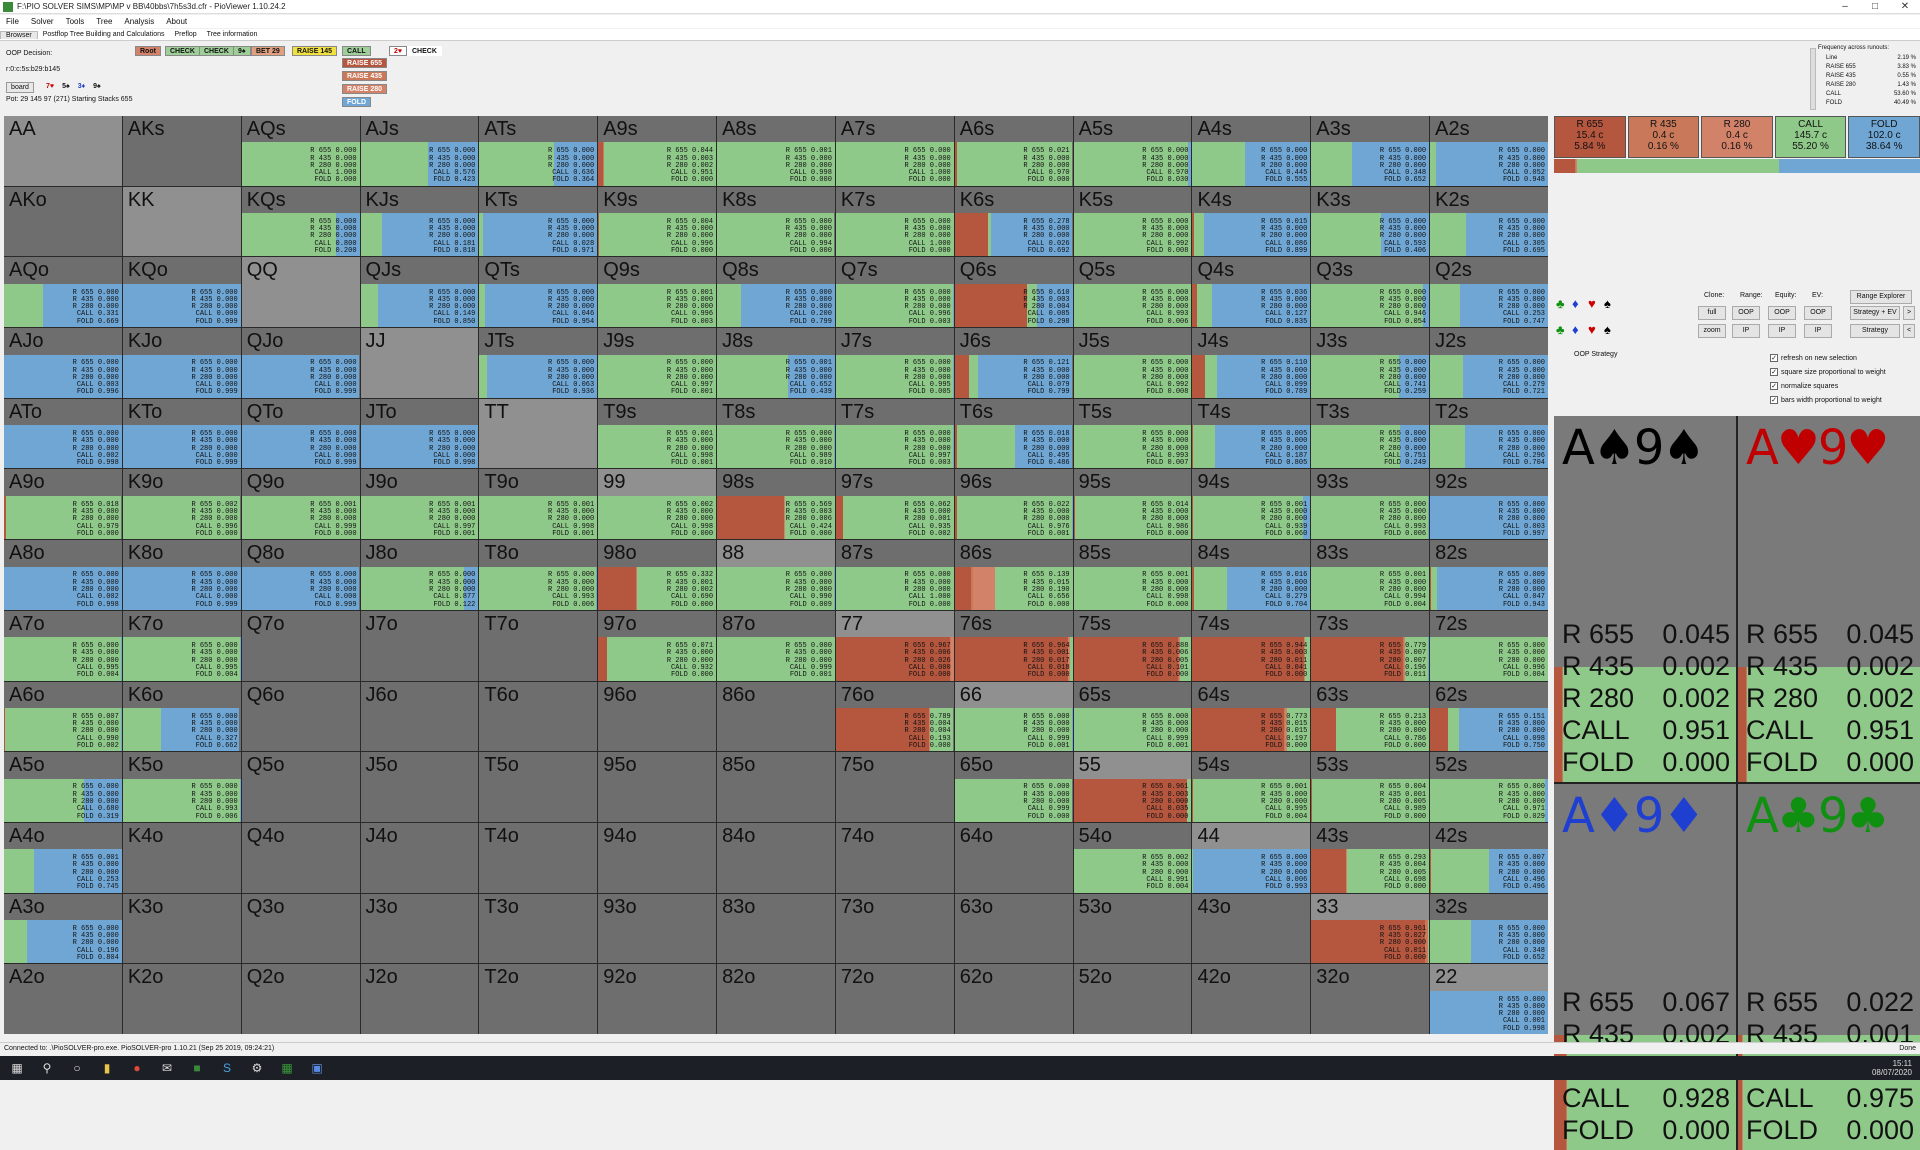  Describe the element at coordinates (420, 858) in the screenshot. I see `hand-cell: J4o` at that location.